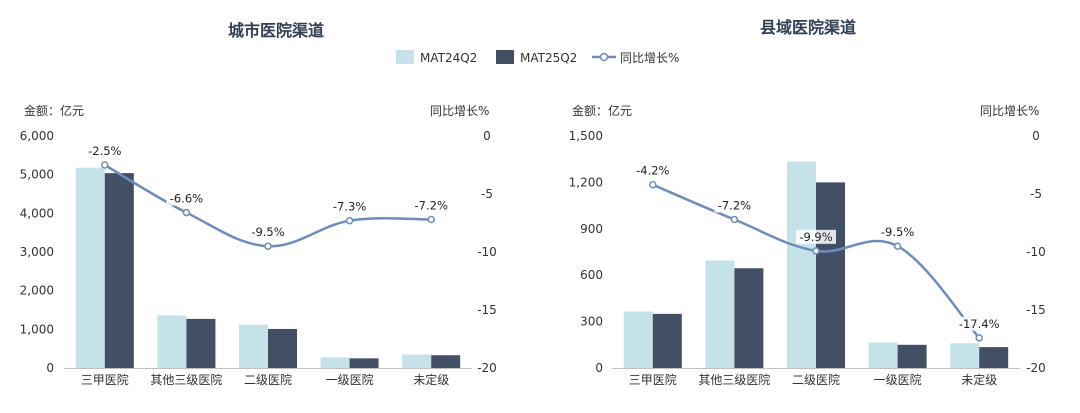  What do you see at coordinates (586, 136) in the screenshot?
I see `y-tick-label: 1,500` at bounding box center [586, 136].